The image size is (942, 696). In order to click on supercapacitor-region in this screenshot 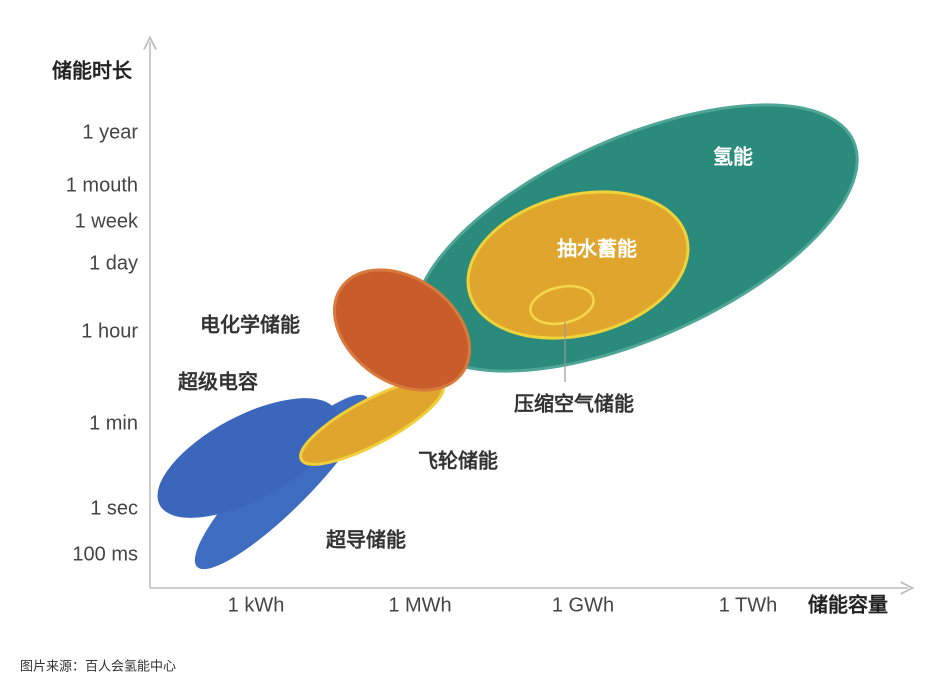, I will do `click(248, 458)`.